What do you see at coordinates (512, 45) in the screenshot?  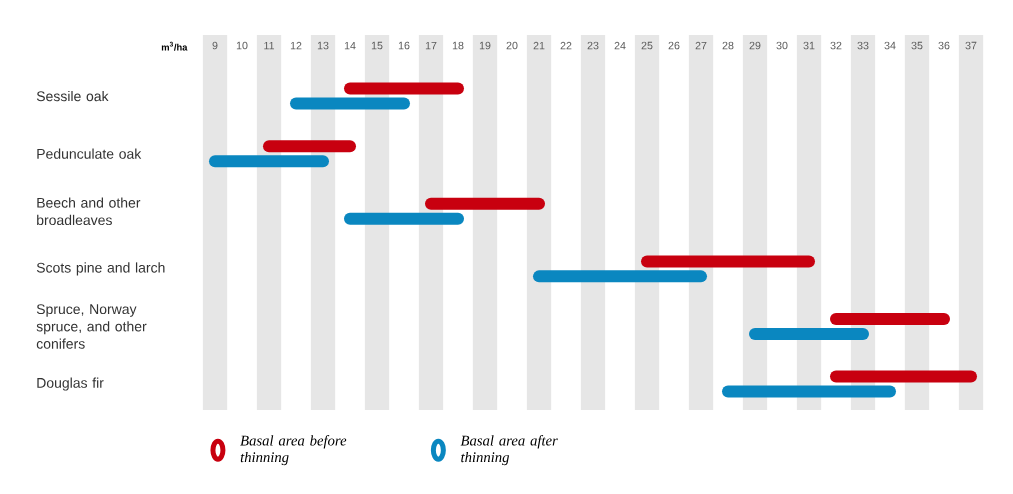 I see `x-tick-label: 20` at bounding box center [512, 45].